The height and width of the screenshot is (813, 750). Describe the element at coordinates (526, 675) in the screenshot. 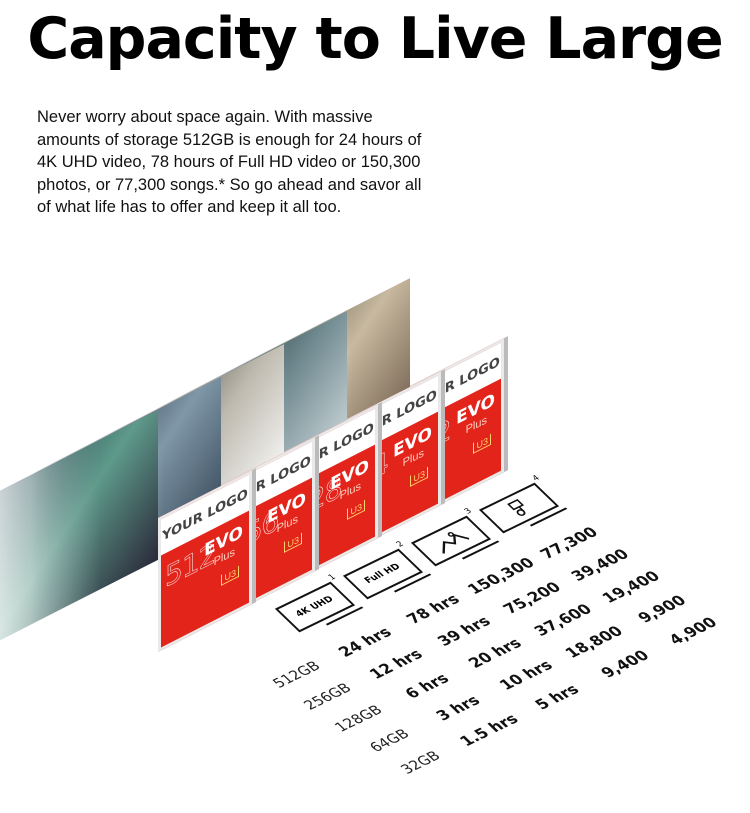

I see `table-cell: 10 hrs` at that location.